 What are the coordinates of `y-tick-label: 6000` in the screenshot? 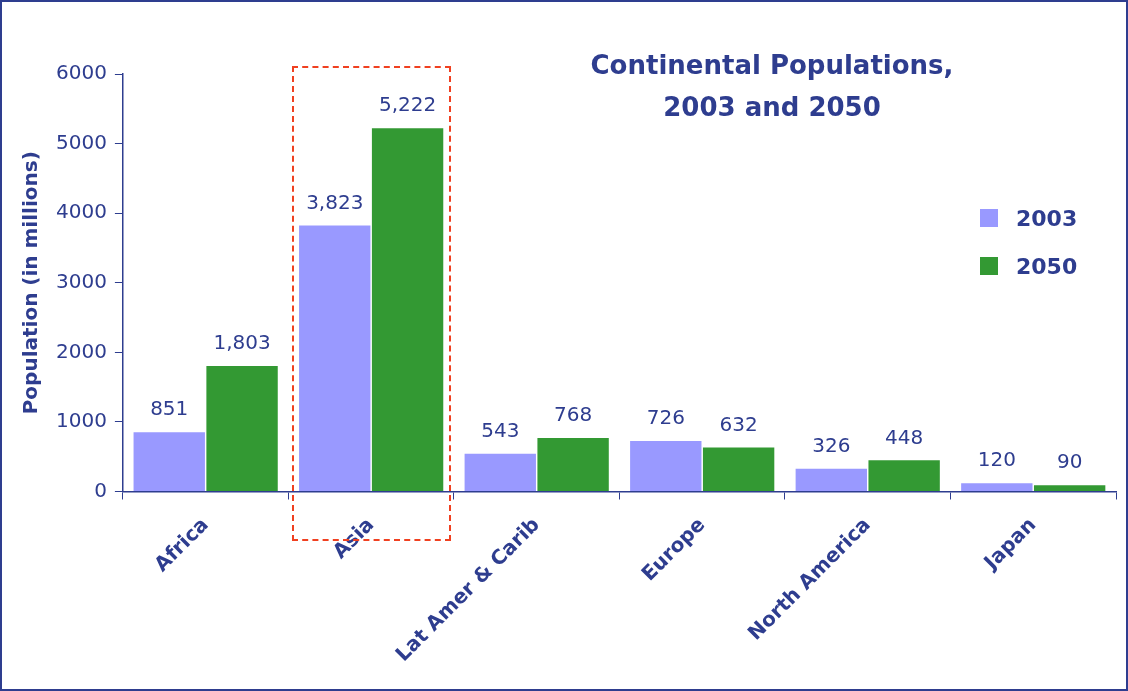 It's located at (81, 72).